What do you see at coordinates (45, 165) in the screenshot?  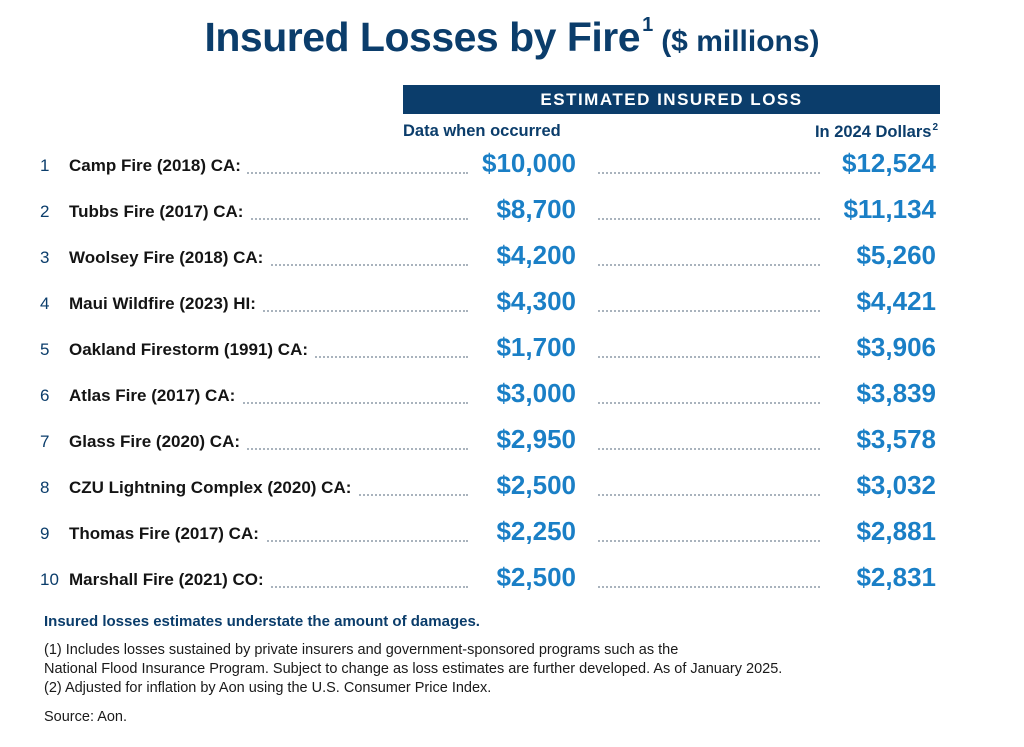 I see `rank-number: 1` at bounding box center [45, 165].